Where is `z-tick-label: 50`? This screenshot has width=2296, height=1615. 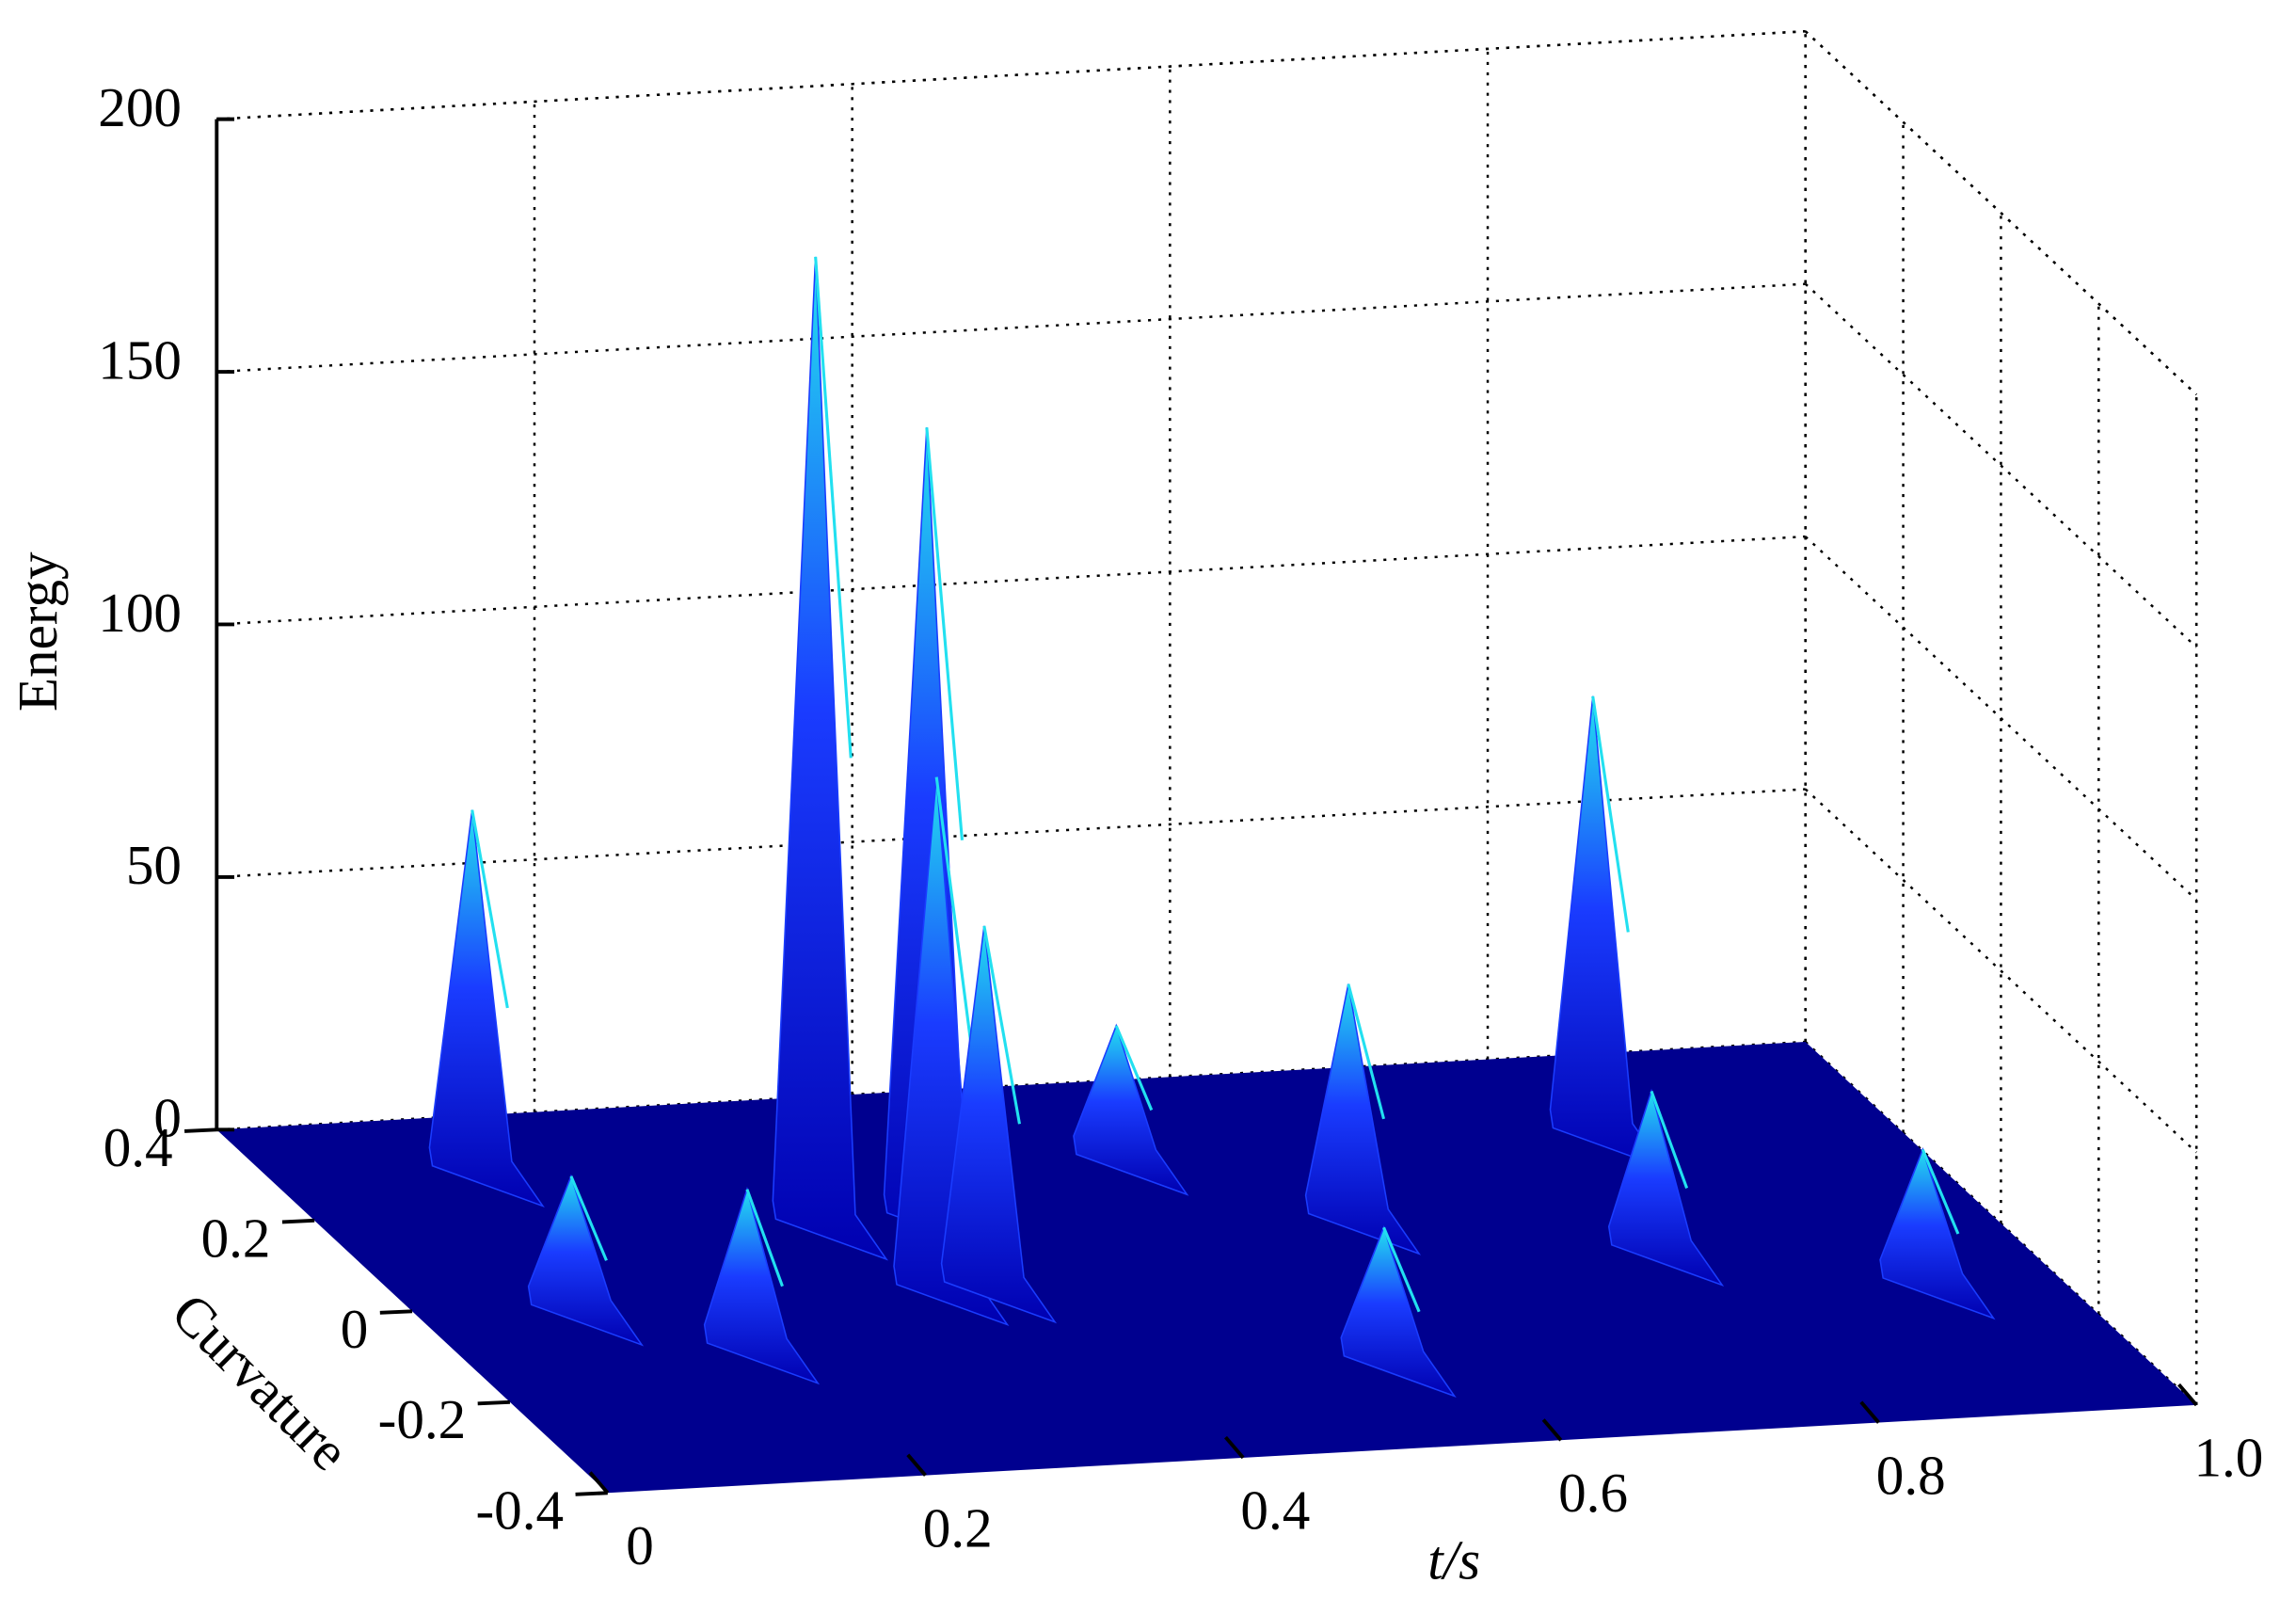 z-tick-label: 50 is located at coordinates (154, 865).